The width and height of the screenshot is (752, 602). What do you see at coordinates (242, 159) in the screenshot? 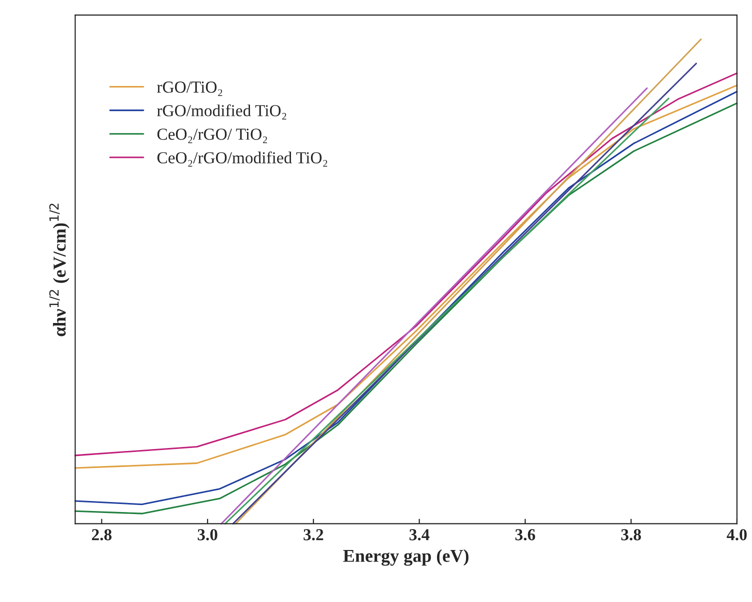
I see `legend-label: CeO₂/rGO/modified TiO₂` at bounding box center [242, 159].